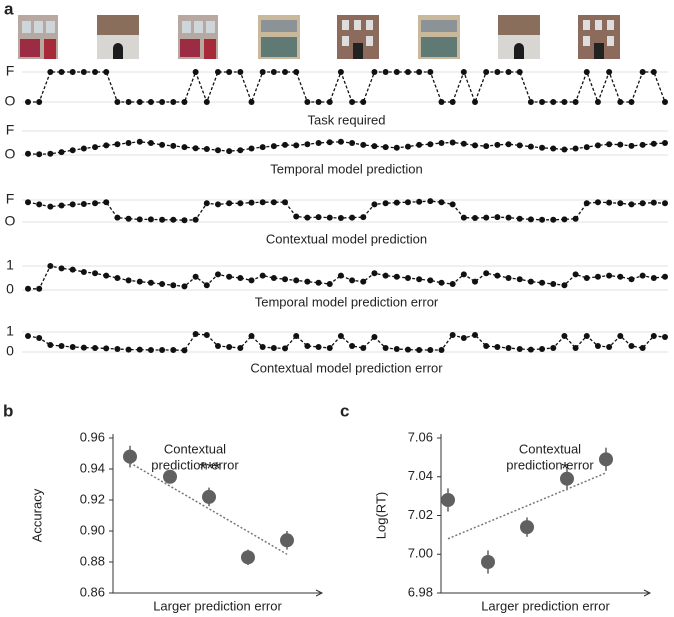 This screenshot has width=674, height=617. Describe the element at coordinates (420, 514) in the screenshot. I see `y-tick-label: 7.02` at that location.